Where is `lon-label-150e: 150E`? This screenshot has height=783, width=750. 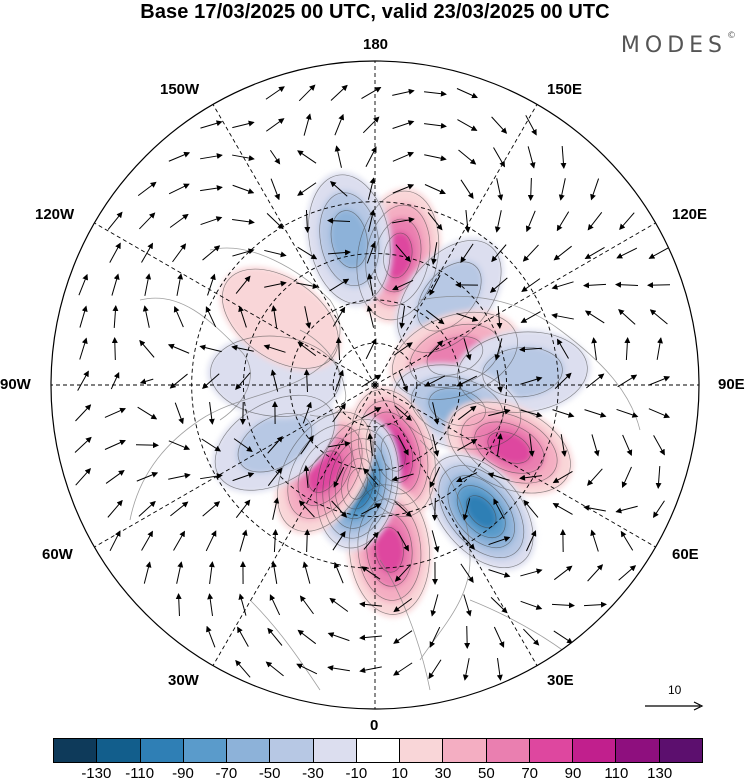
lon-label-150e: 150E is located at coordinates (565, 89).